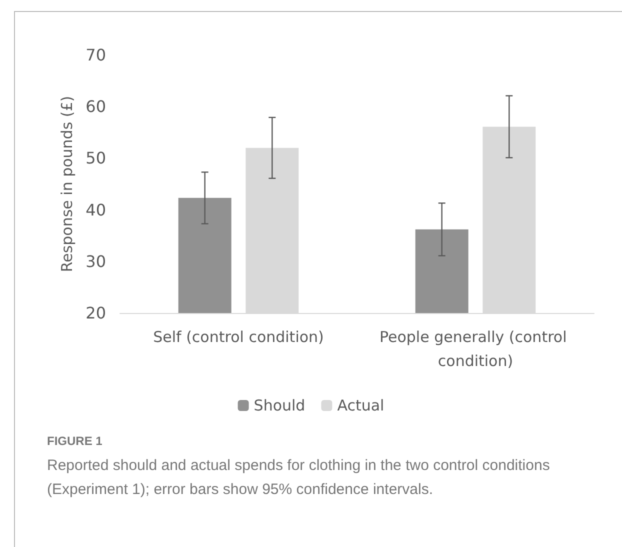 This screenshot has width=622, height=547. Describe the element at coordinates (475, 349) in the screenshot. I see `x-tick-label: People generally (control condition)` at that location.